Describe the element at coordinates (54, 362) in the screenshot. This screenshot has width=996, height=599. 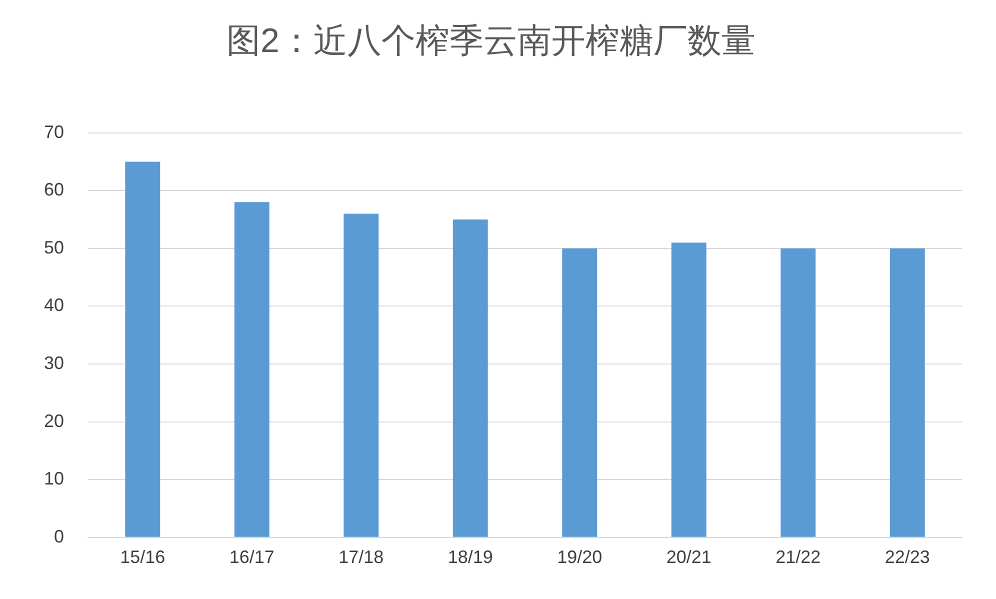
I see `y-tick-label: 30` at that location.